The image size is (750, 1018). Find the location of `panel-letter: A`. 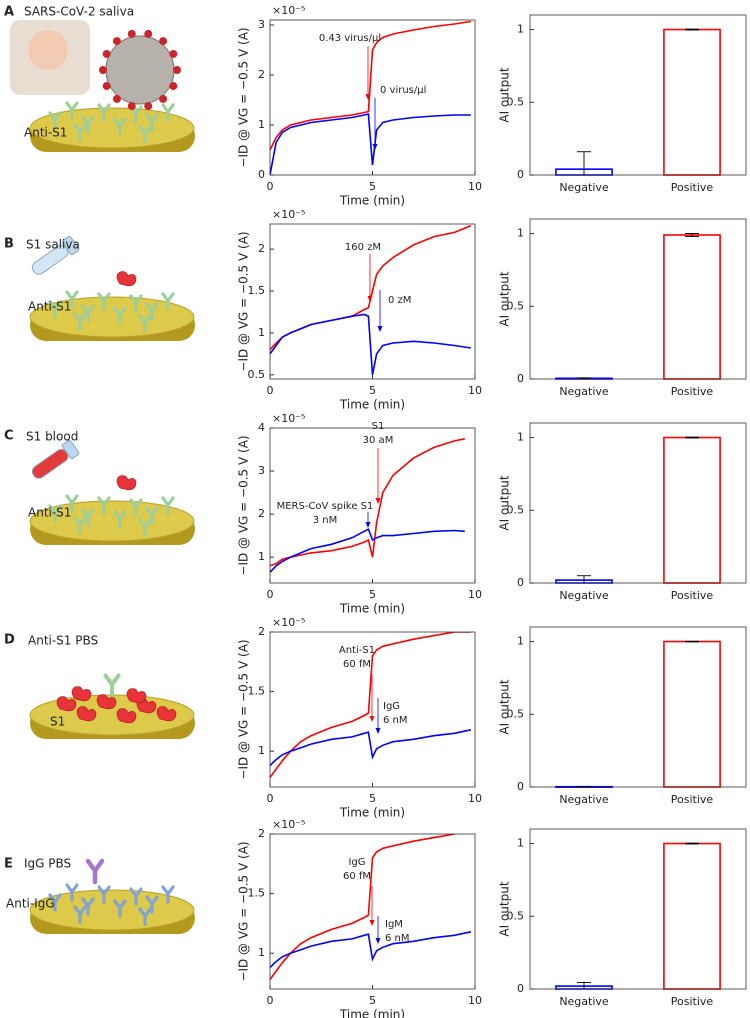

panel-letter: A is located at coordinates (9, 12).